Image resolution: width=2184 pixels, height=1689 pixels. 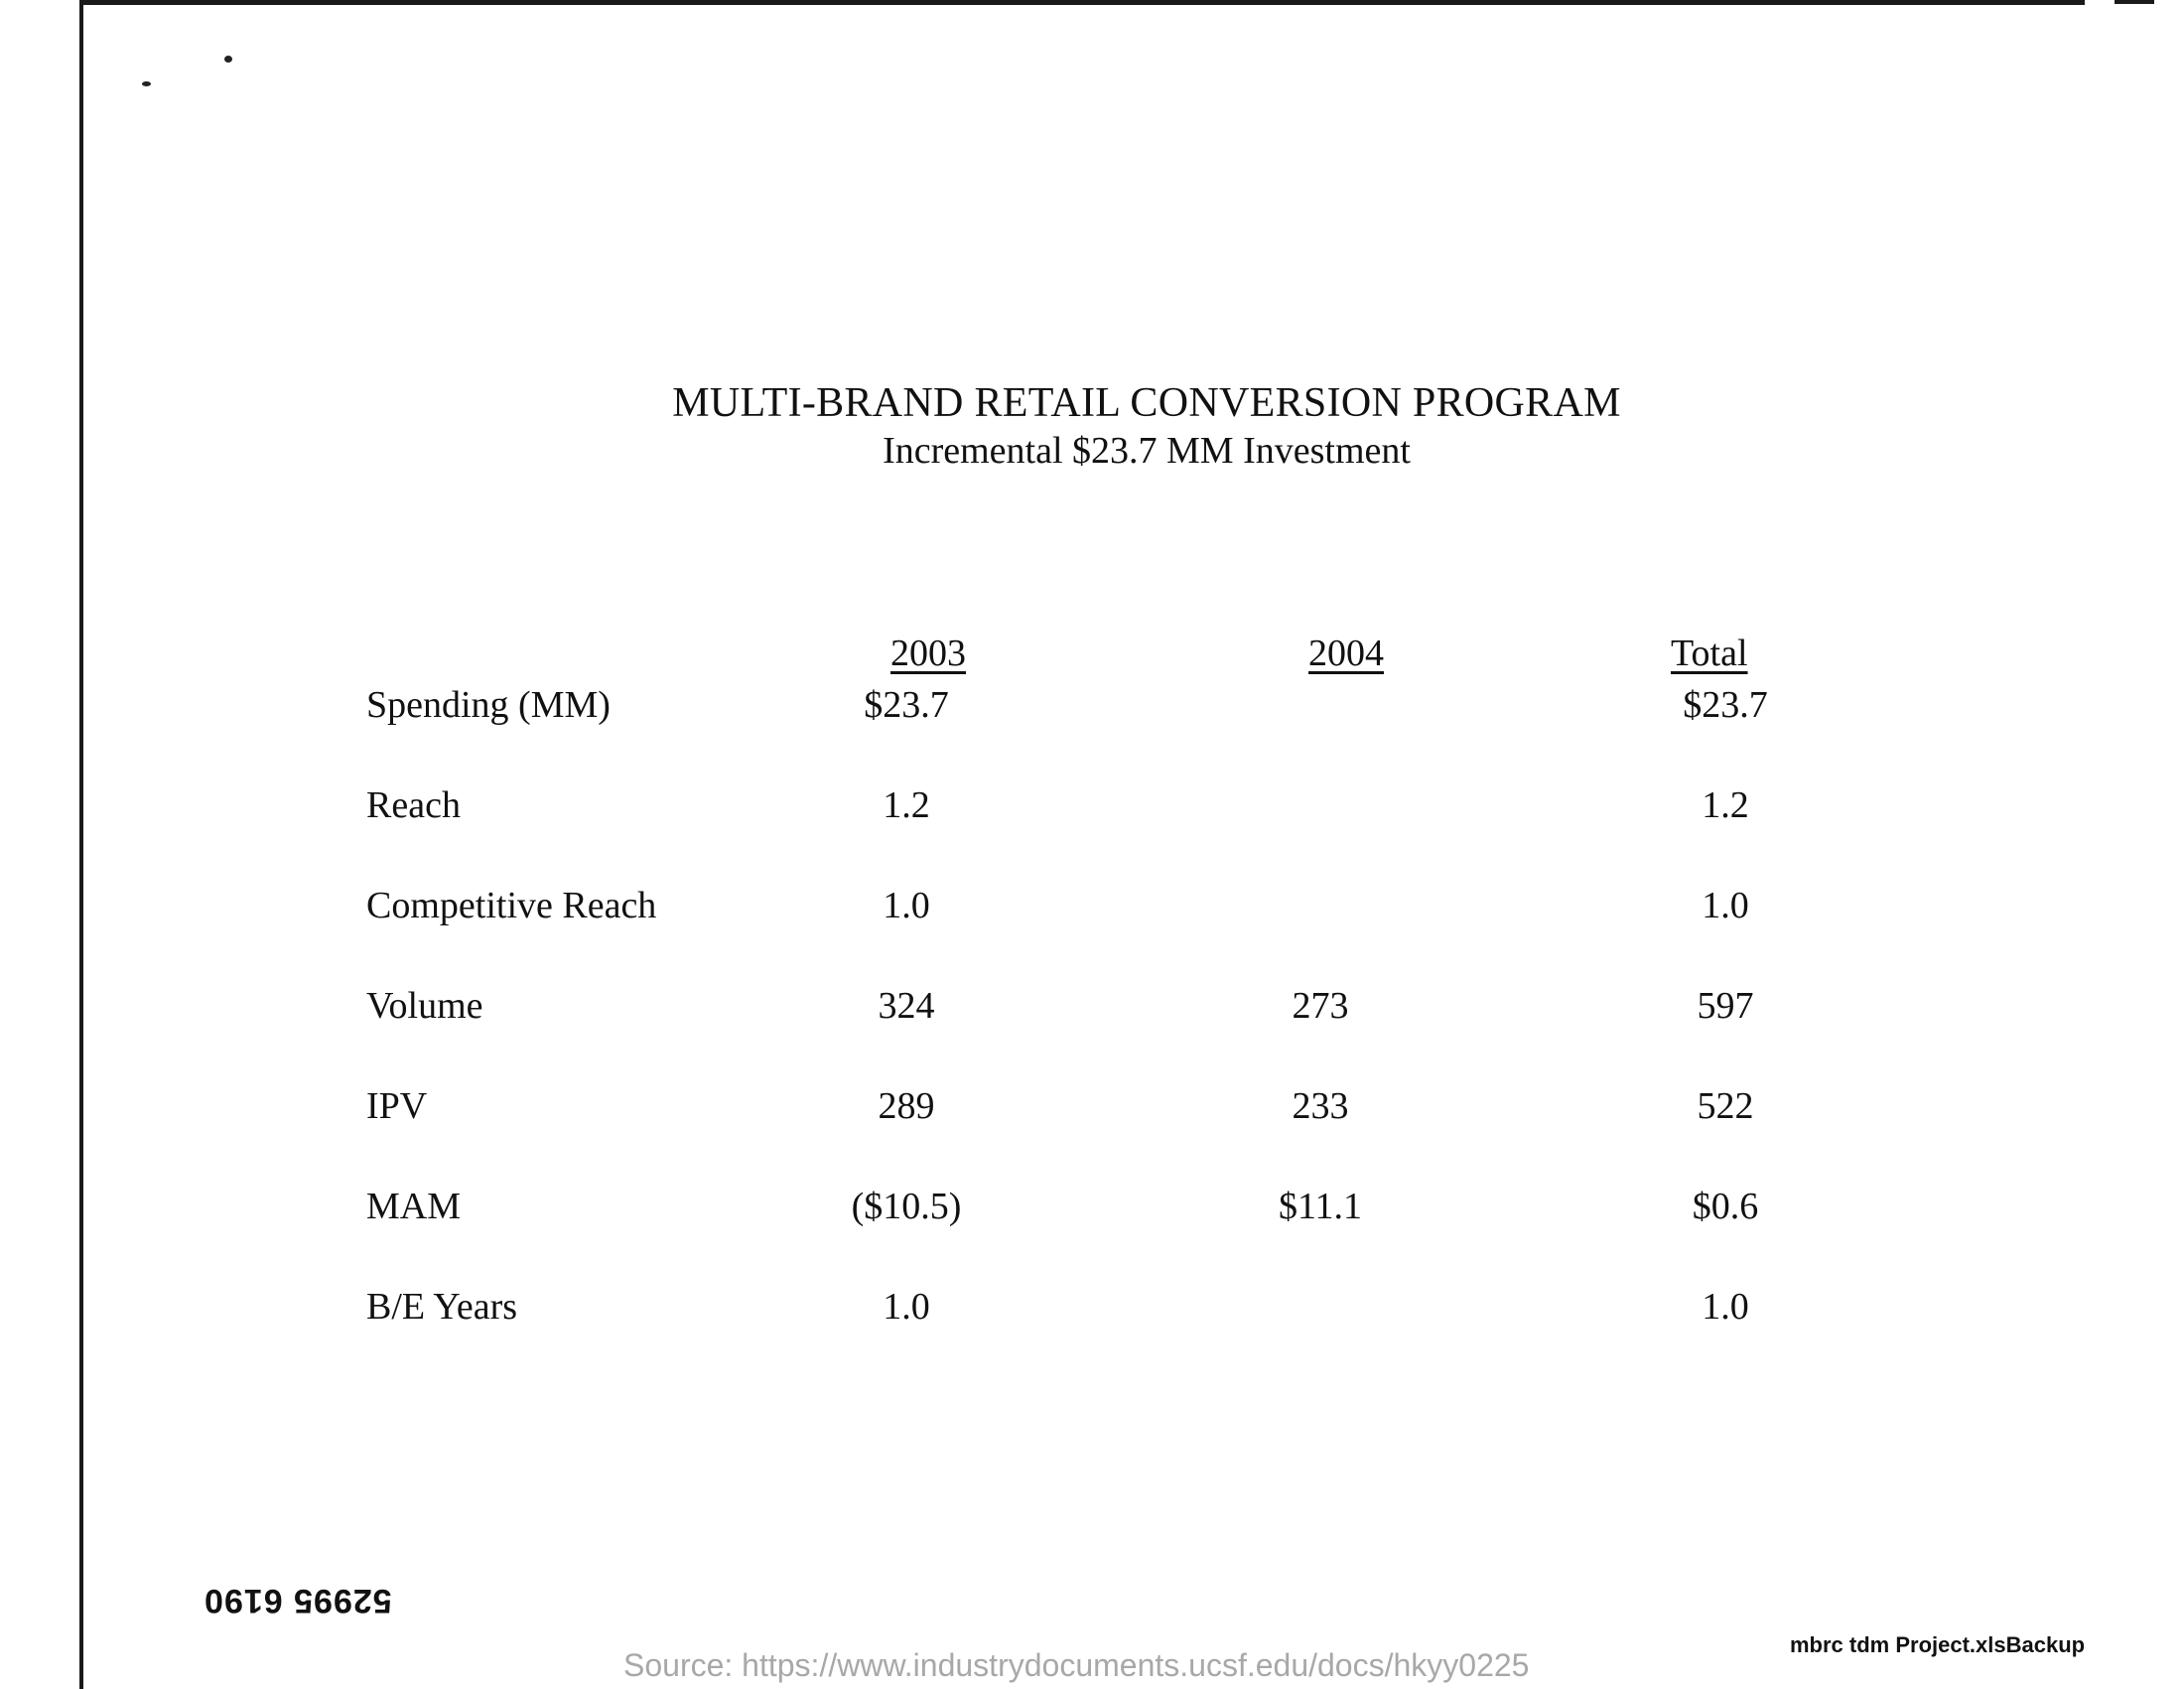 What do you see at coordinates (1938, 1644) in the screenshot?
I see `file-name-label: mbrc tdm Project.xlsBackup` at bounding box center [1938, 1644].